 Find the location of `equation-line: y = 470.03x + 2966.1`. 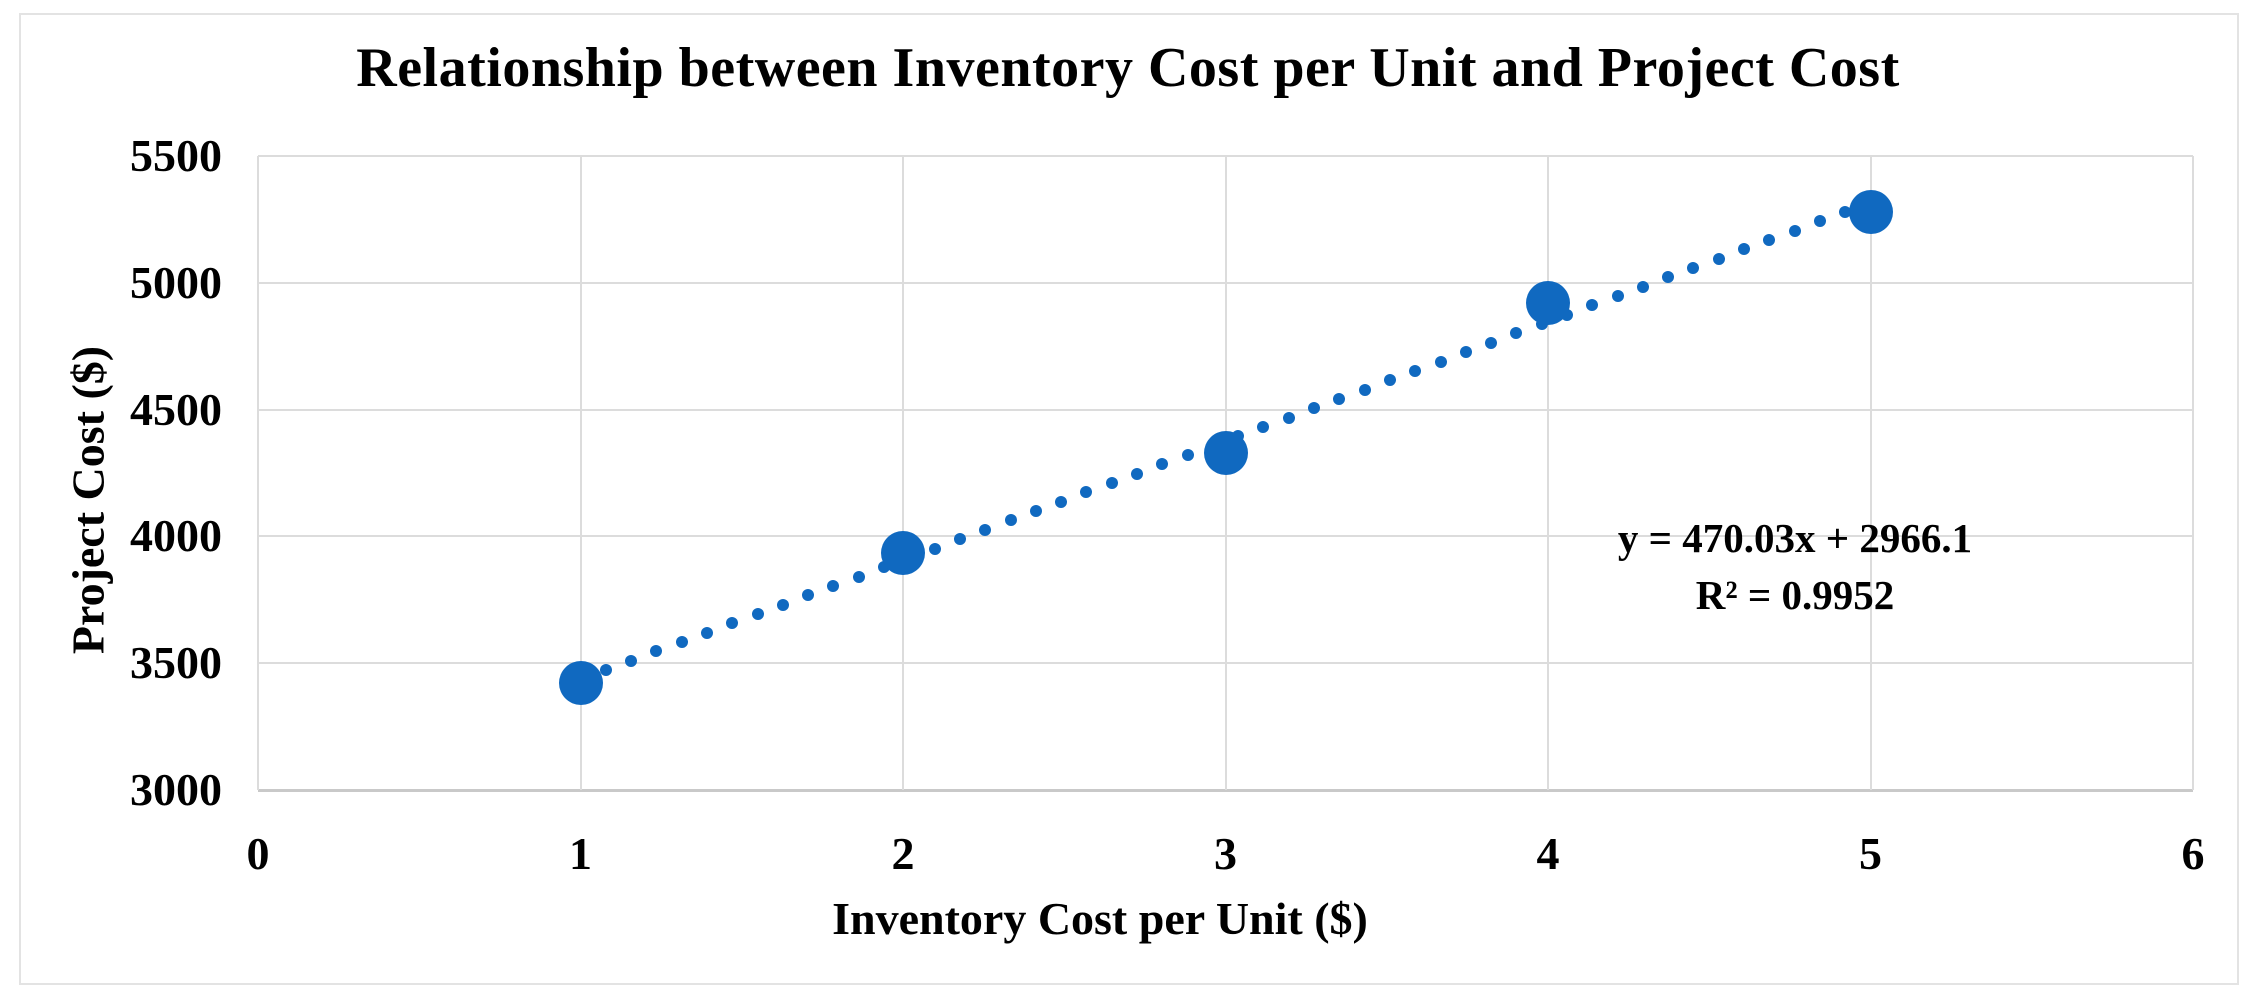

equation-line: y = 470.03x + 2966.1 is located at coordinates (1795, 538).